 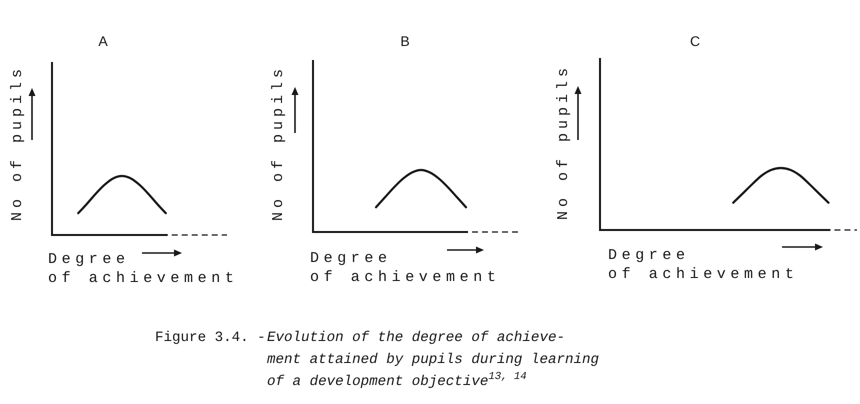 What do you see at coordinates (103, 41) in the screenshot?
I see `chart-title: A` at bounding box center [103, 41].